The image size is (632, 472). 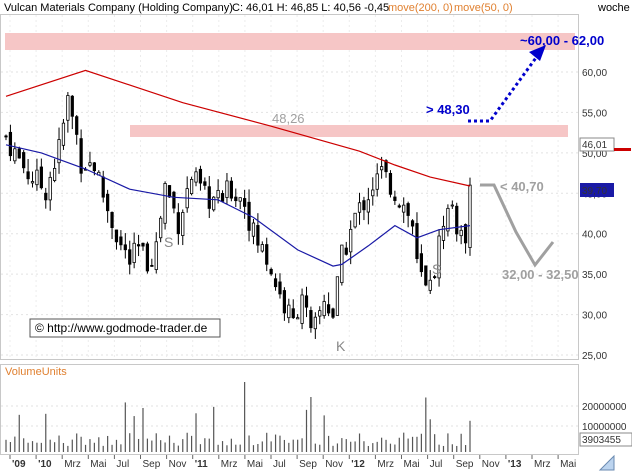 I want to click on time-tick-label: '12, so click(x=358, y=464).